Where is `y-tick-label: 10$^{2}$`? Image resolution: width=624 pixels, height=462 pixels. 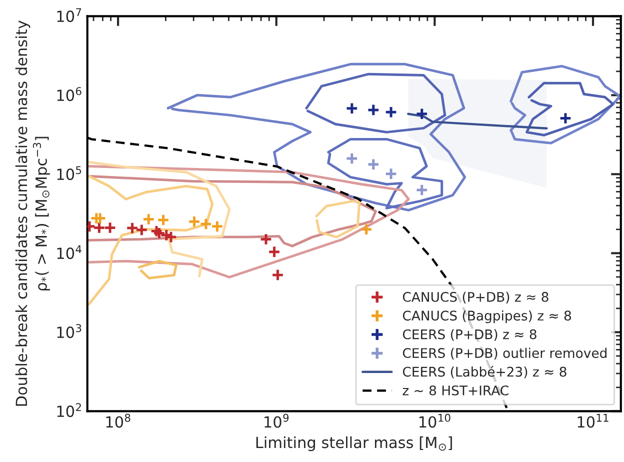 y-tick-label: 10$^{2}$ is located at coordinates (69, 410).